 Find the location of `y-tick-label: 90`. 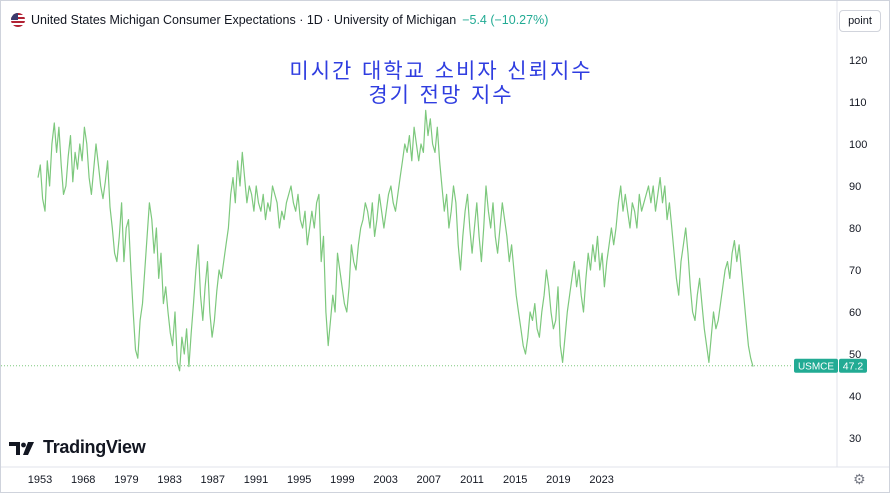

y-tick-label: 90 is located at coordinates (855, 187).